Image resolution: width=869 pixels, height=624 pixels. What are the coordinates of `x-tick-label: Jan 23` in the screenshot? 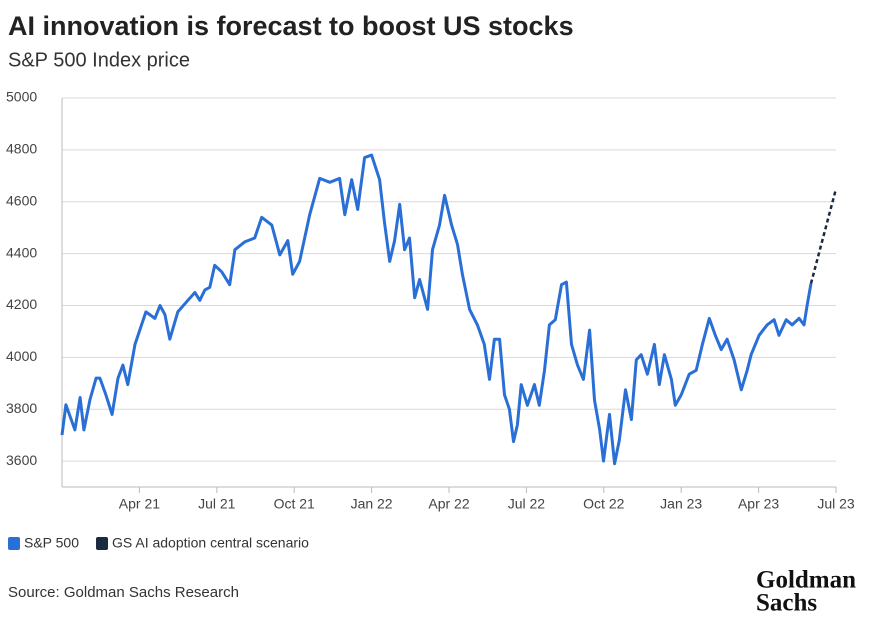 It's located at (681, 504).